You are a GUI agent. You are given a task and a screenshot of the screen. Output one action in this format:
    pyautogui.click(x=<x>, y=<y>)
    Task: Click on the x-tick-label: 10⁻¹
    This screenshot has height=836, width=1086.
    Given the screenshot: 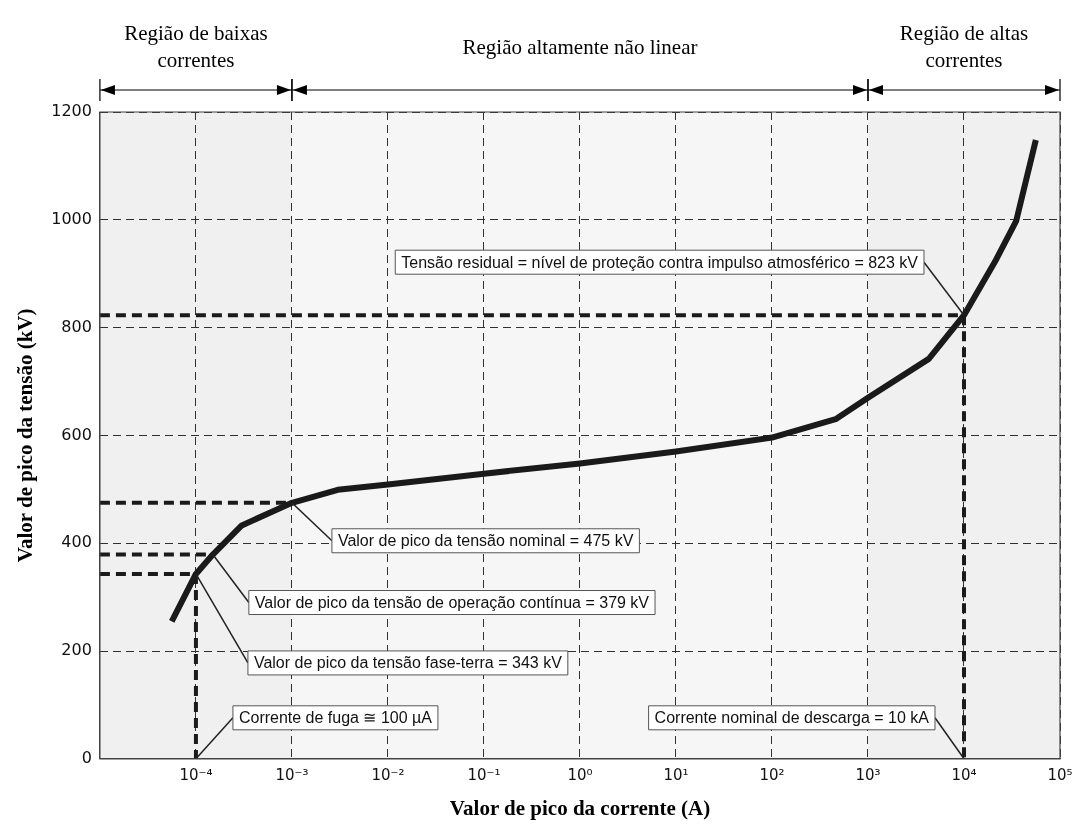 What is the action you would take?
    pyautogui.click(x=484, y=774)
    